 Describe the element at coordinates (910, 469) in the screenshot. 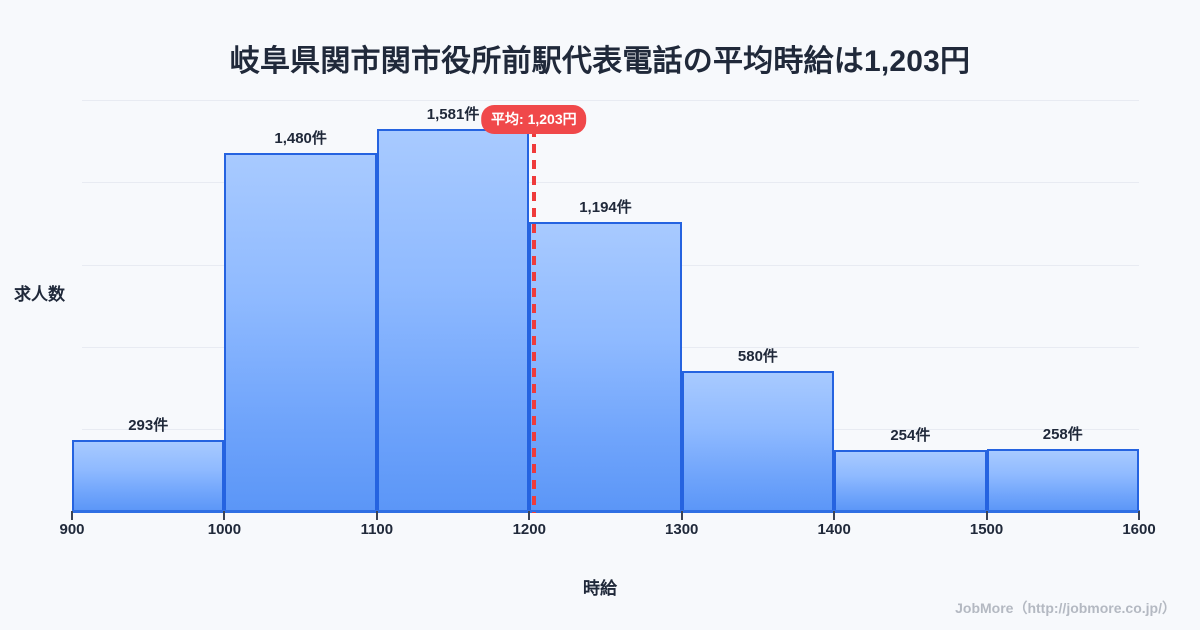

I see `bar: 254件` at that location.